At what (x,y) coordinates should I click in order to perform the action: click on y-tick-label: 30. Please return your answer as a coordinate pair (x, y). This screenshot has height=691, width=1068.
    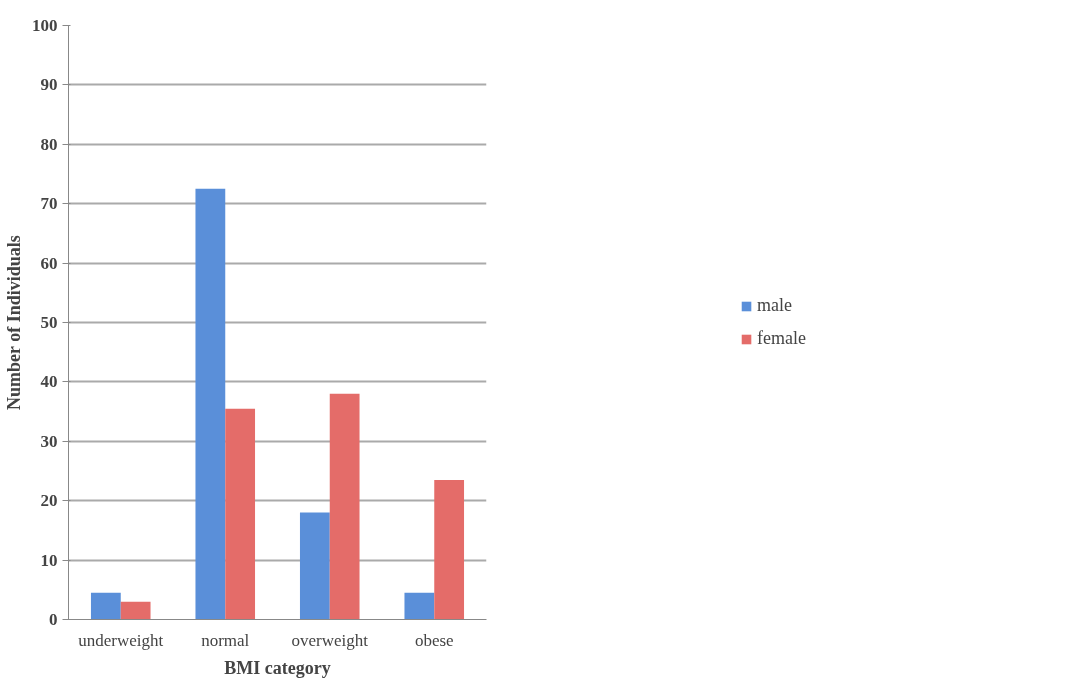
    Looking at the image, I should click on (49, 441).